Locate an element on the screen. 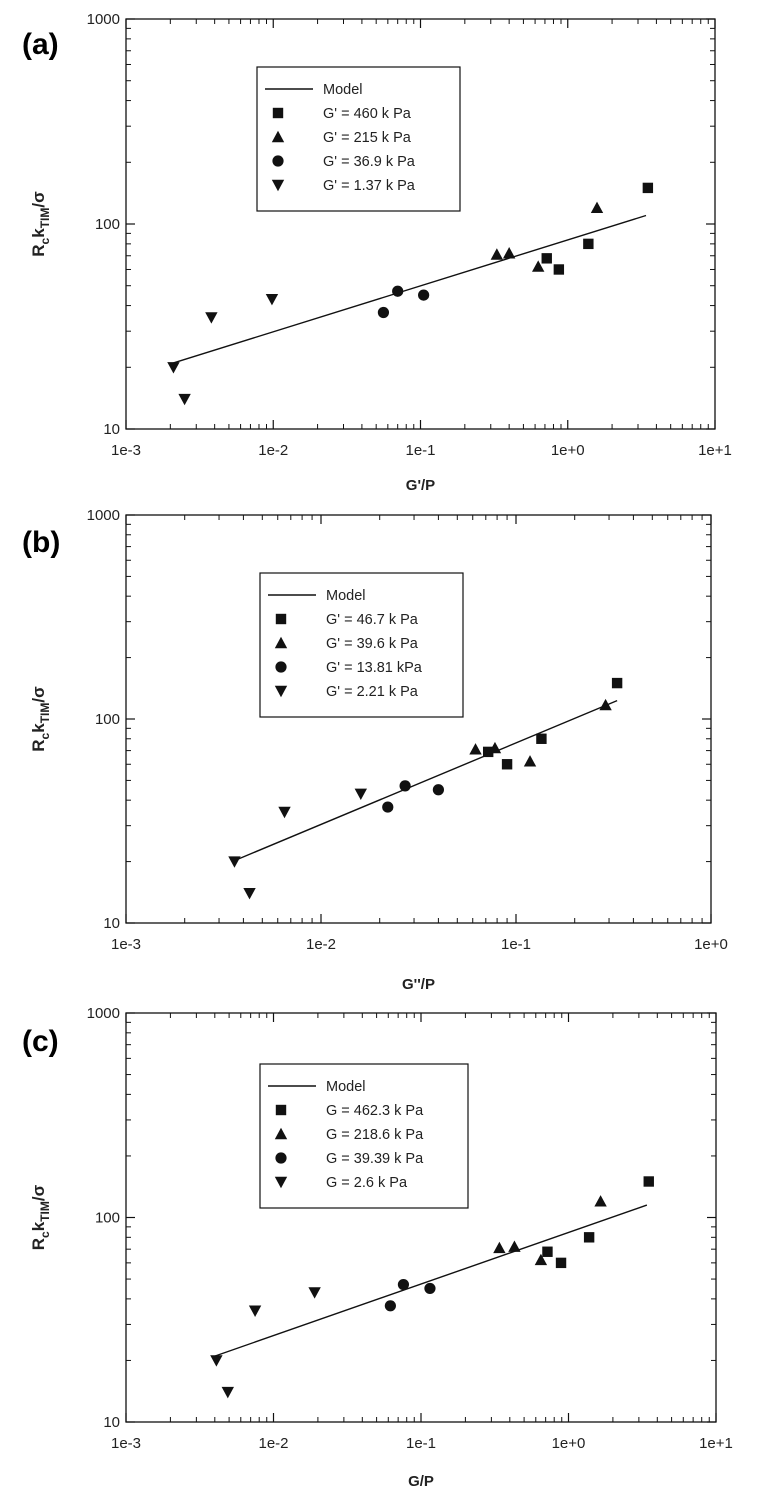 Image resolution: width=768 pixels, height=1507 pixels. legend-label: G' = 2.21 k Pa is located at coordinates (372, 692).